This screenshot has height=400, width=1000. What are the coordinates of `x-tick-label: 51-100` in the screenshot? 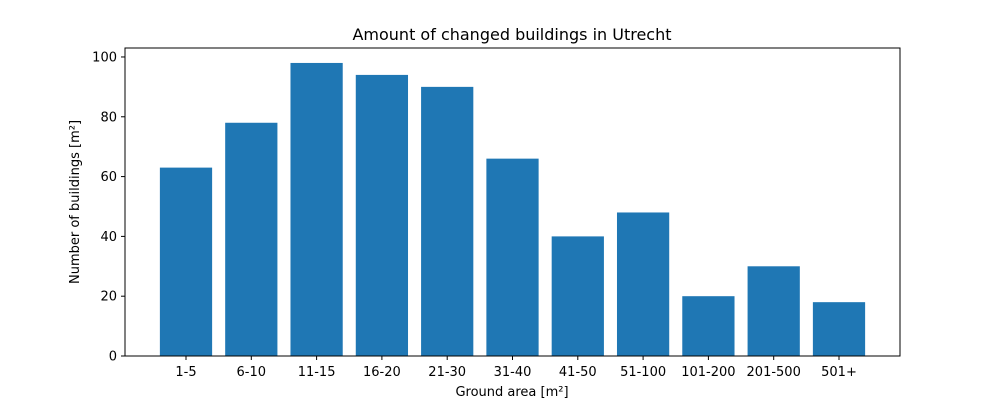 It's located at (643, 372).